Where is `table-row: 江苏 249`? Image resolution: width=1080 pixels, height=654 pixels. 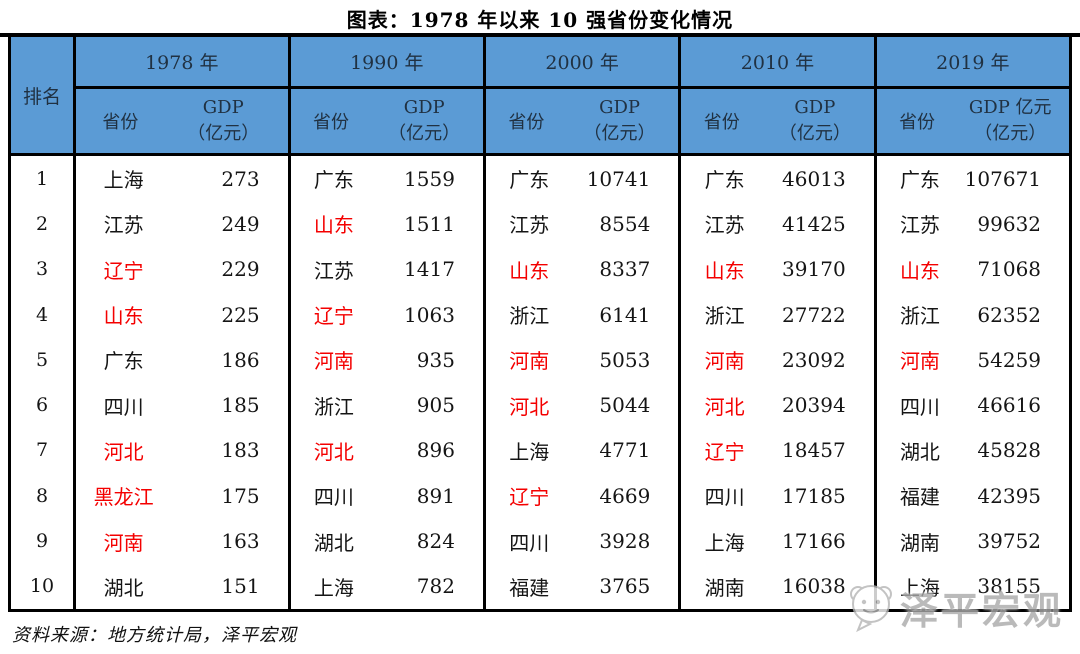 table-row: 江苏 249 is located at coordinates (182, 223).